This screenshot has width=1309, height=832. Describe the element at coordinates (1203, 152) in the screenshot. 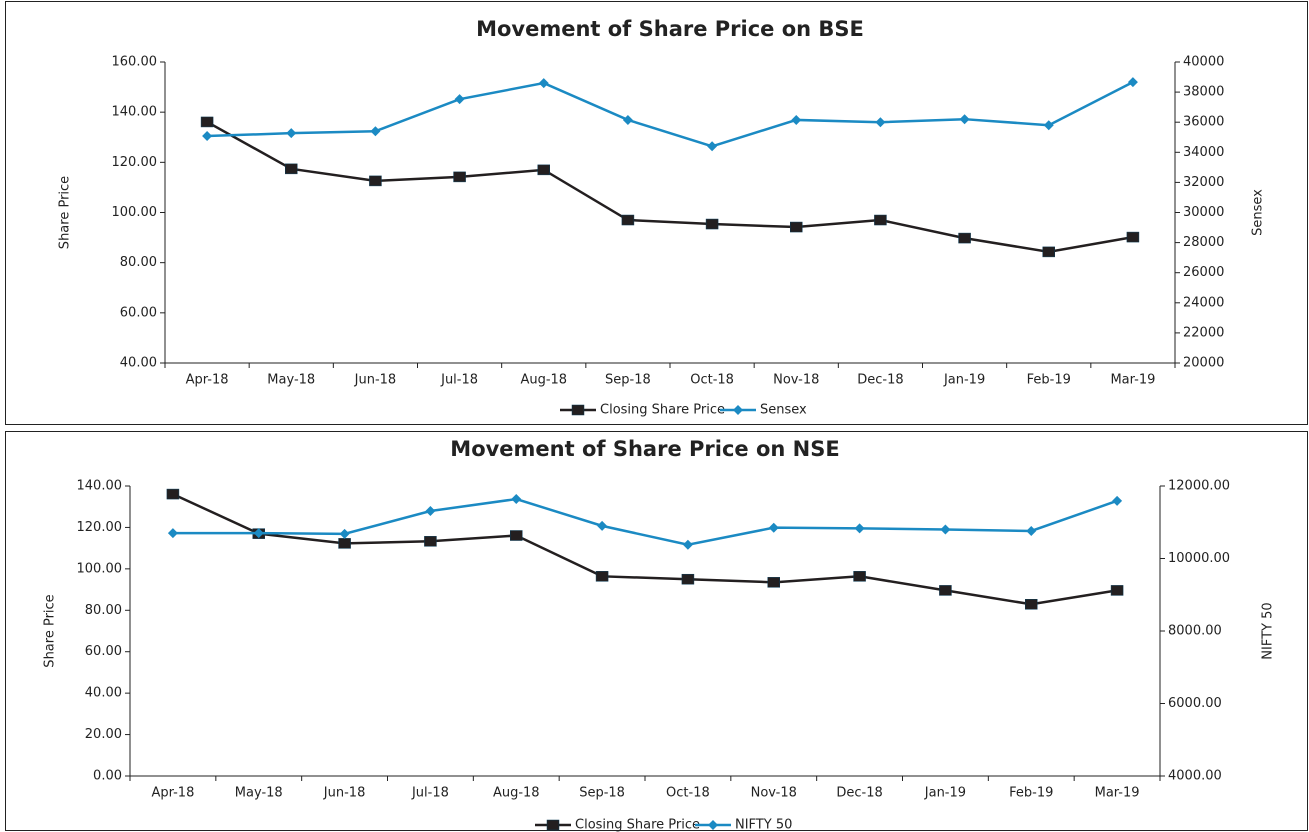

I see `y2-tick-label: 34000` at that location.